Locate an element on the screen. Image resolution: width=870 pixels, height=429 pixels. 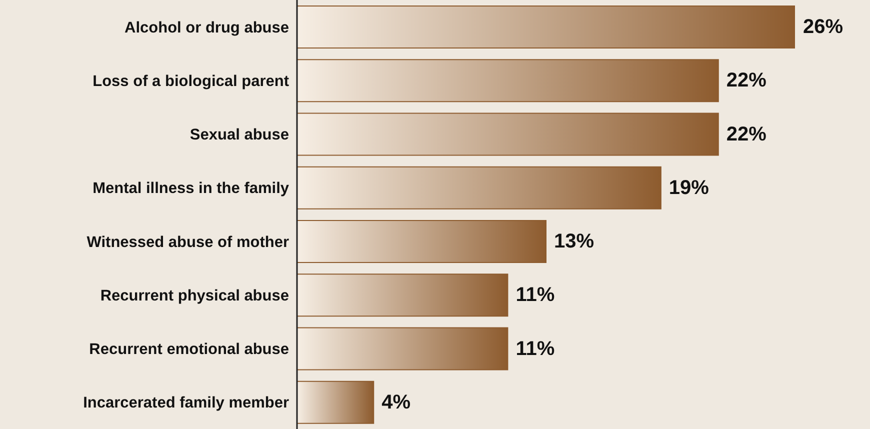
y-tick-label: Incarcerated family member is located at coordinates (186, 403).